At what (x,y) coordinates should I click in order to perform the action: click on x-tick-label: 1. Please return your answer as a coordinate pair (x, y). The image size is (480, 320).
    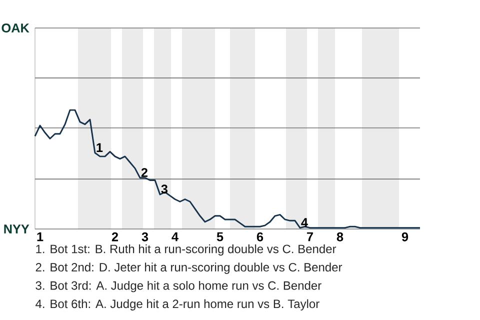
    Looking at the image, I should click on (40, 237).